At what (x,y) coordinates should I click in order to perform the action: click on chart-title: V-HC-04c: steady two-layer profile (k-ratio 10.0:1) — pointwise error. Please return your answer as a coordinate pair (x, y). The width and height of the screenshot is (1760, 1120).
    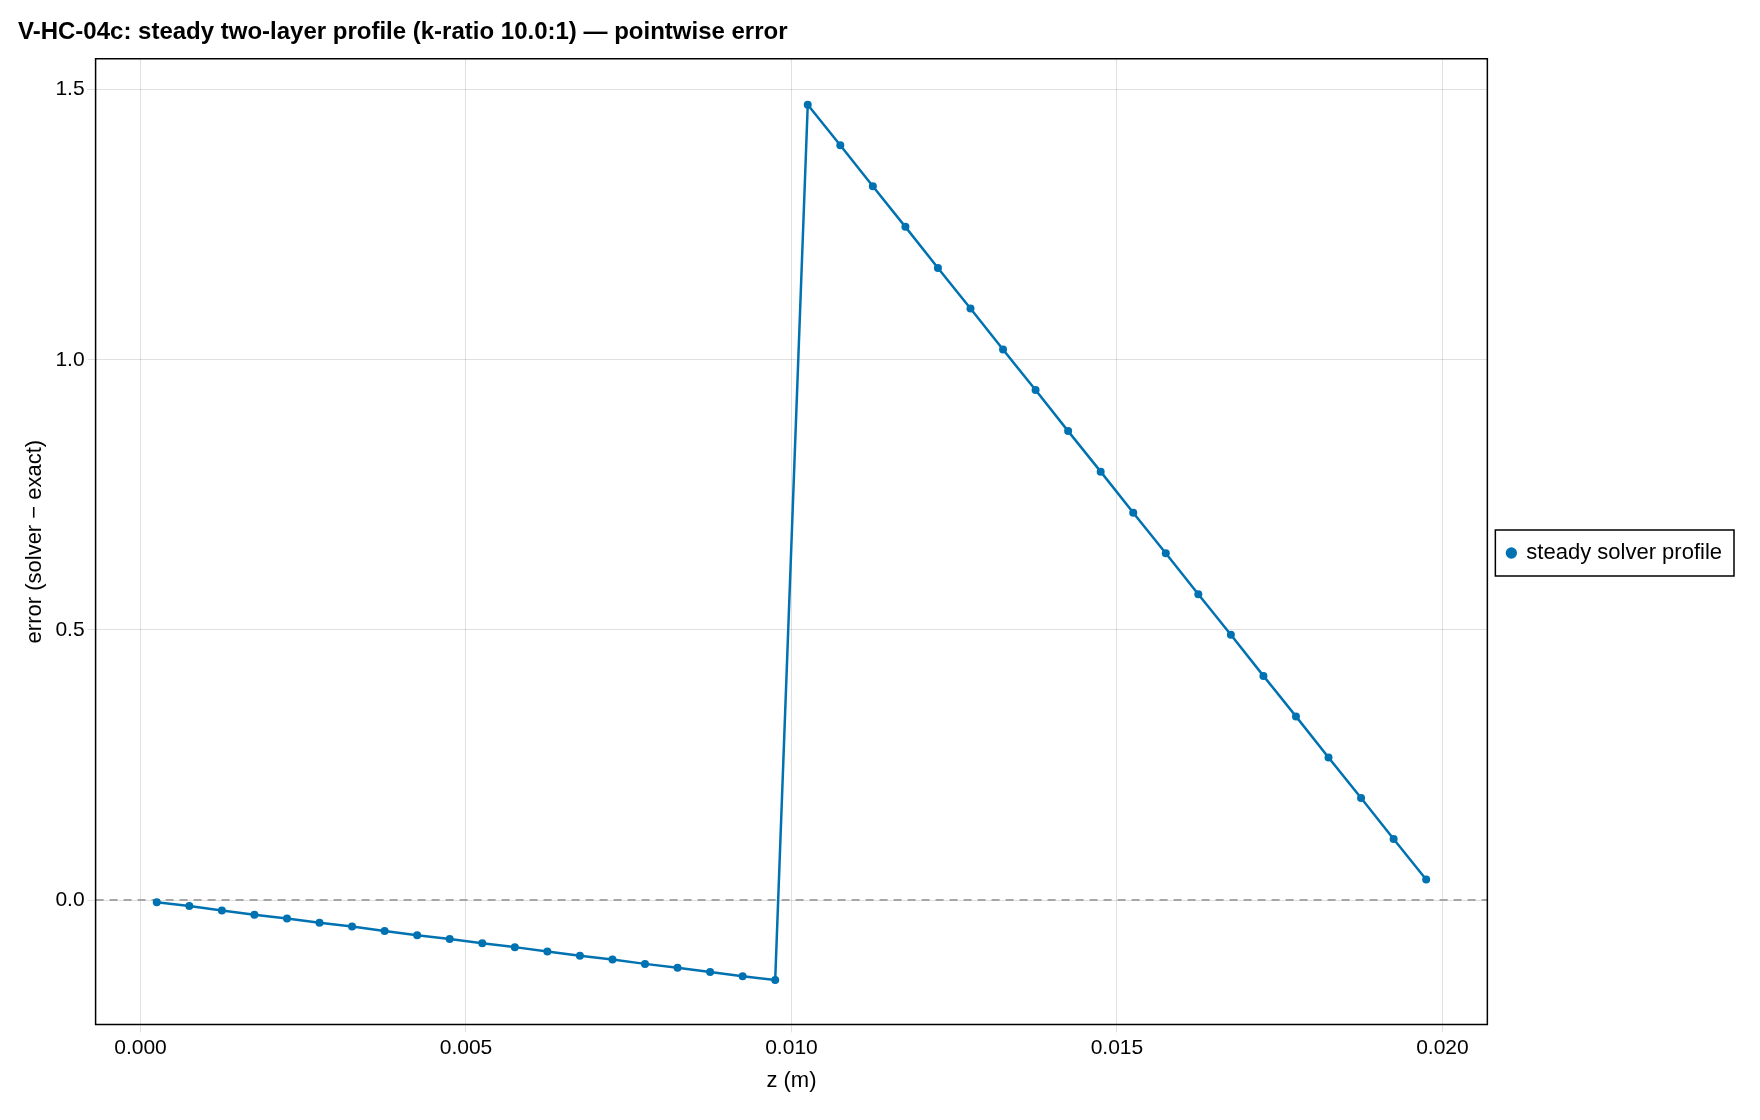
    Looking at the image, I should click on (403, 31).